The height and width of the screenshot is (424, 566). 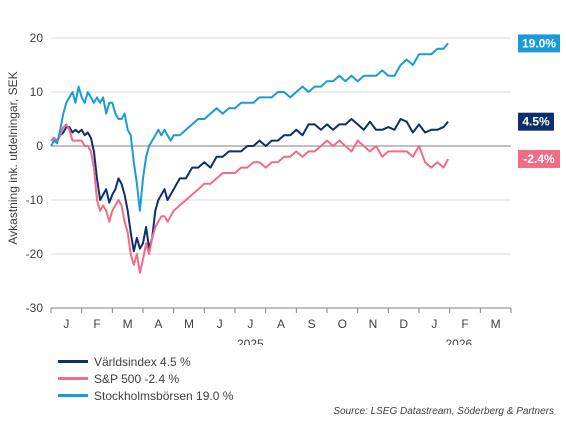 What do you see at coordinates (35, 173) in the screenshot?
I see `y-tick-labels: 20 10 0 -10 -20 -30` at bounding box center [35, 173].